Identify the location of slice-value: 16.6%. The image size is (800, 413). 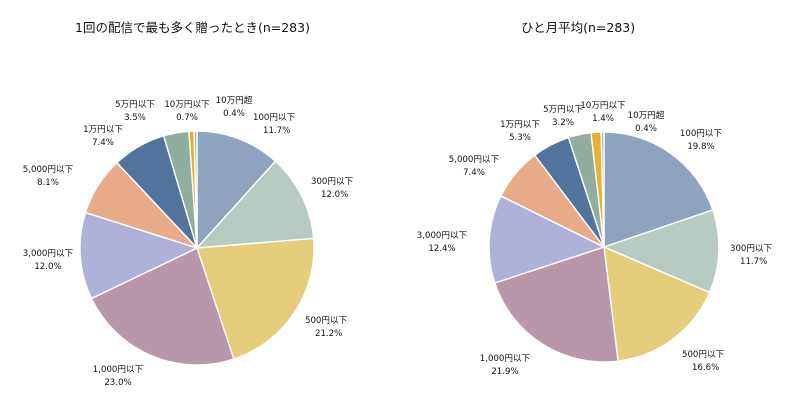
(705, 368).